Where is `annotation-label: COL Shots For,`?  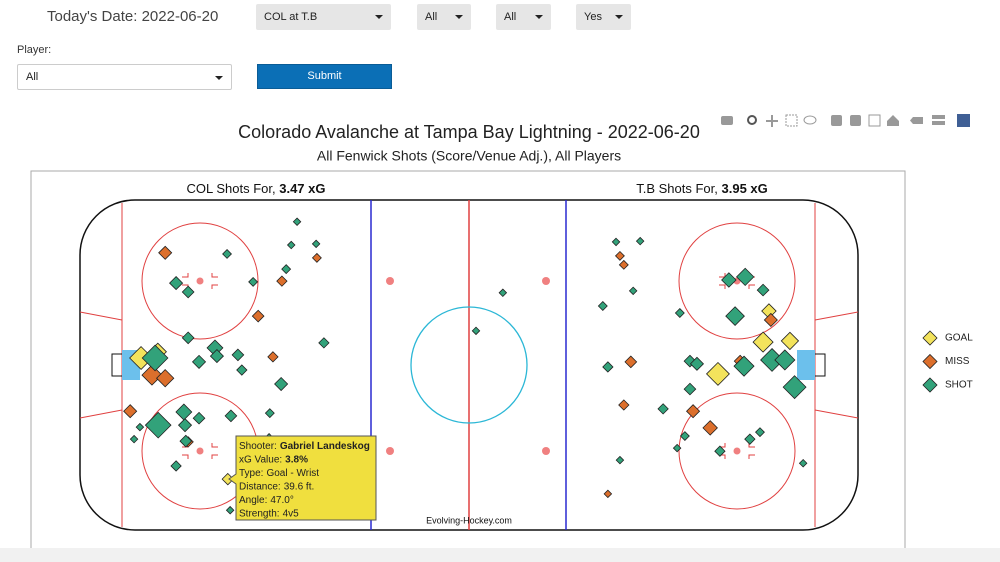
annotation-label: COL Shots For, is located at coordinates (231, 188).